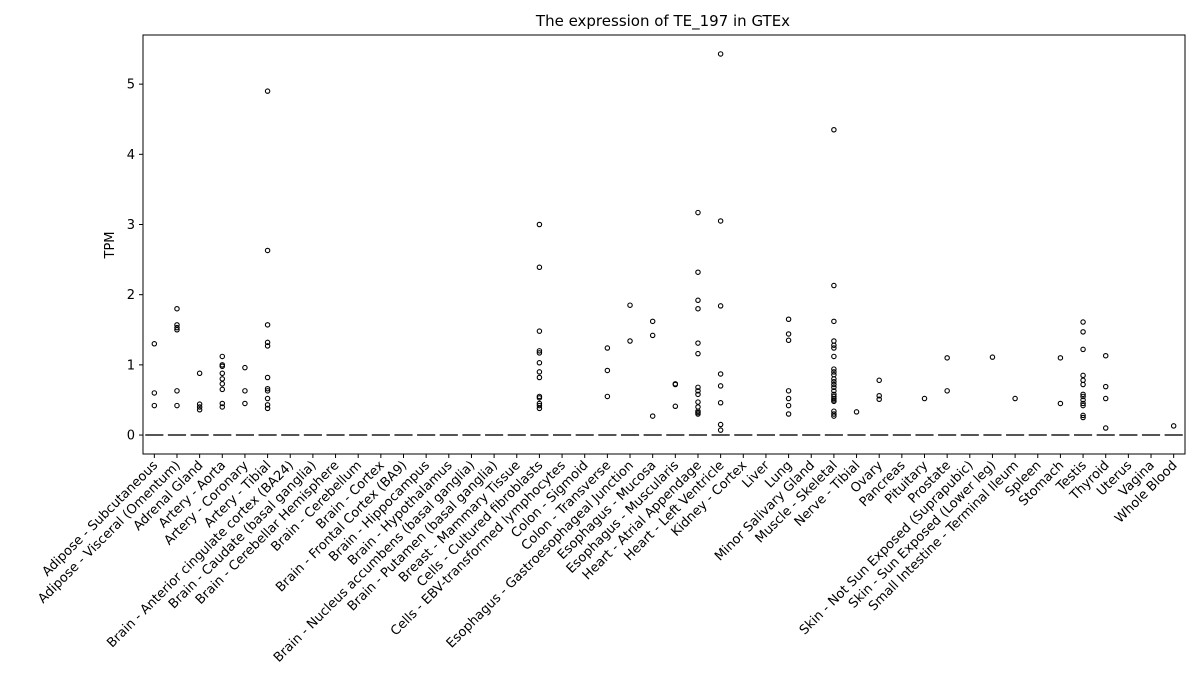  I want to click on y-tick-label: 0, so click(131, 436).